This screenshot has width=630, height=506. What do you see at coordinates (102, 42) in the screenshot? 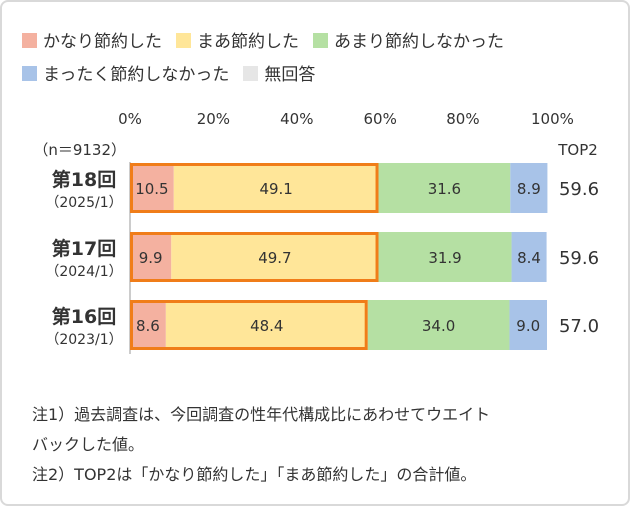
I see `legend-label: かなり節約した` at bounding box center [102, 42].